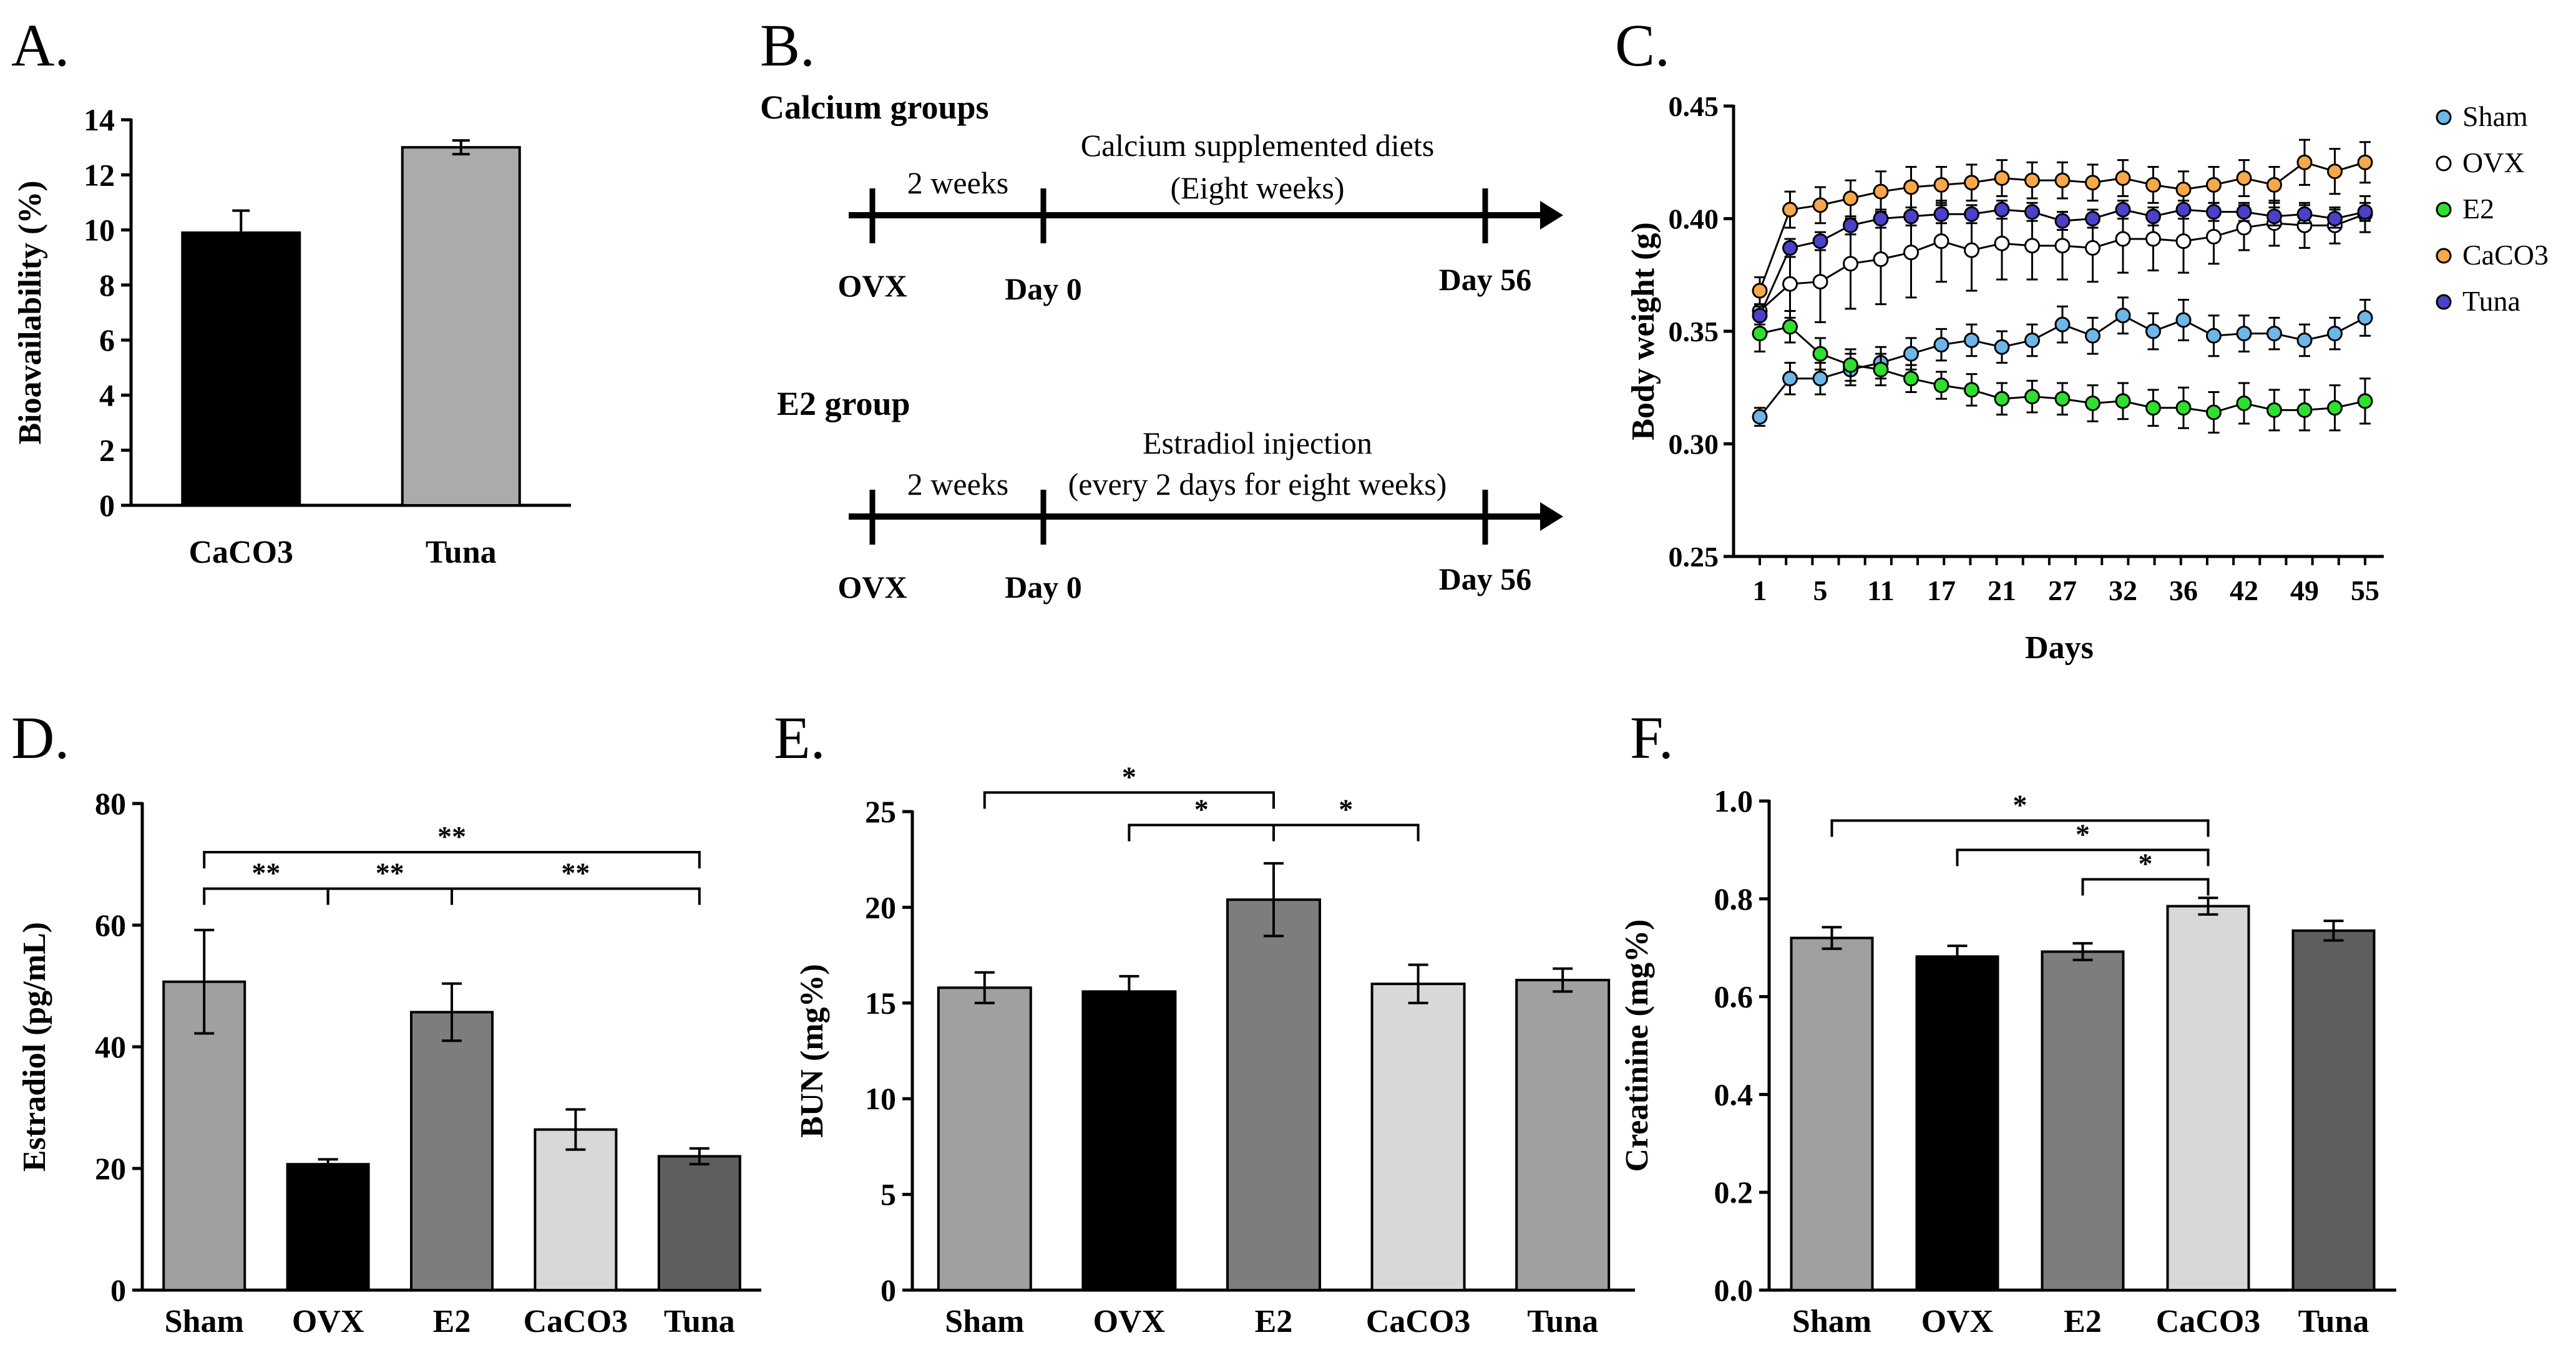 The width and height of the screenshot is (2576, 1350). I want to click on y-tick-label: 0.2, so click(1734, 1192).